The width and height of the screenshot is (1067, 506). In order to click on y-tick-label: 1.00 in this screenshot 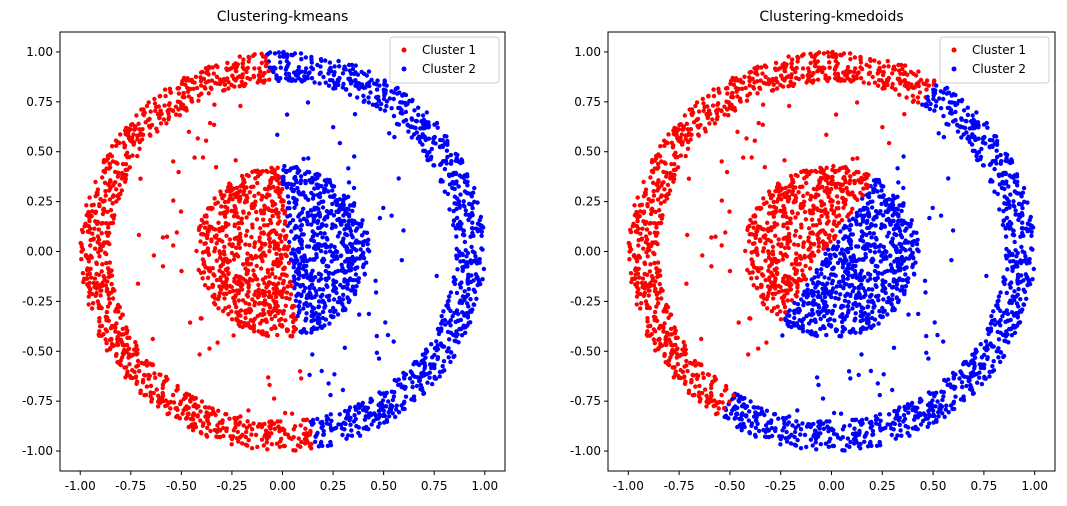, I will do `click(39, 52)`.